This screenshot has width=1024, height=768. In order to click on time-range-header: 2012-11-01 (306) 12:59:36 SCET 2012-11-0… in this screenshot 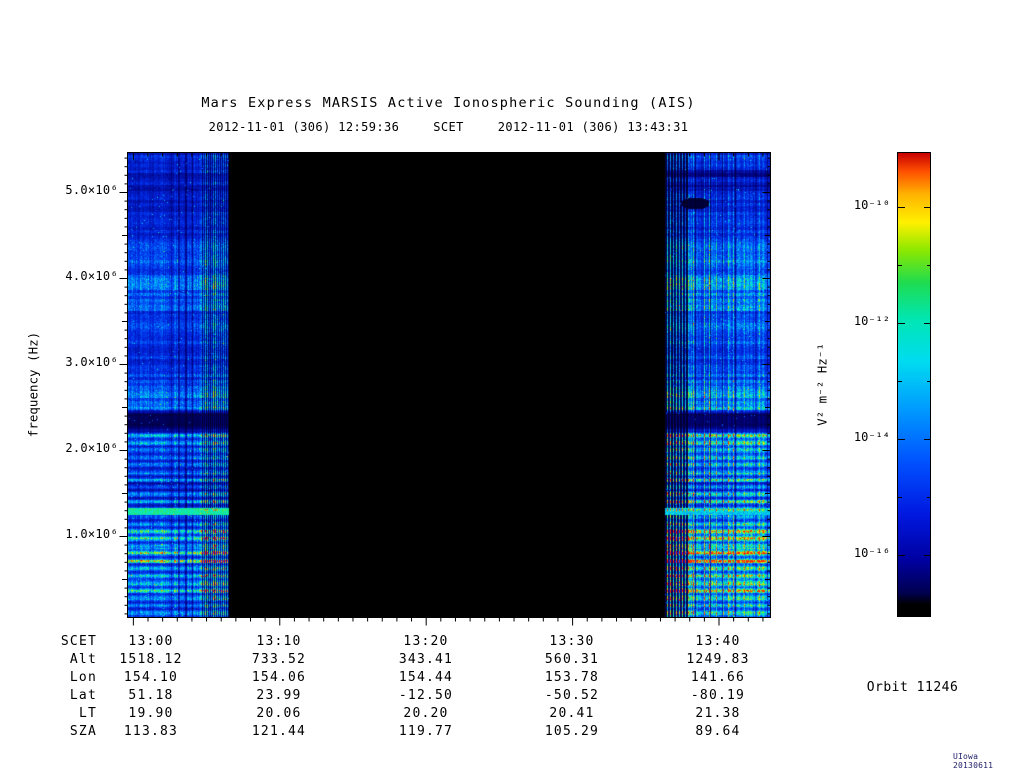, I will do `click(448, 127)`.